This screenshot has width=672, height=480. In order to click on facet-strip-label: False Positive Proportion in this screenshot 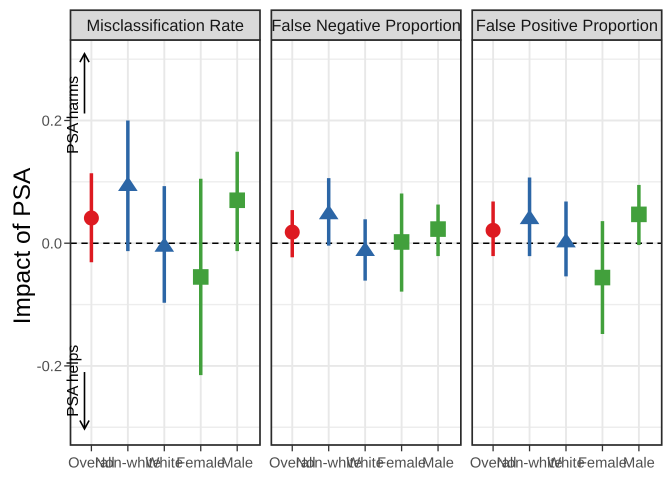, I will do `click(567, 26)`.